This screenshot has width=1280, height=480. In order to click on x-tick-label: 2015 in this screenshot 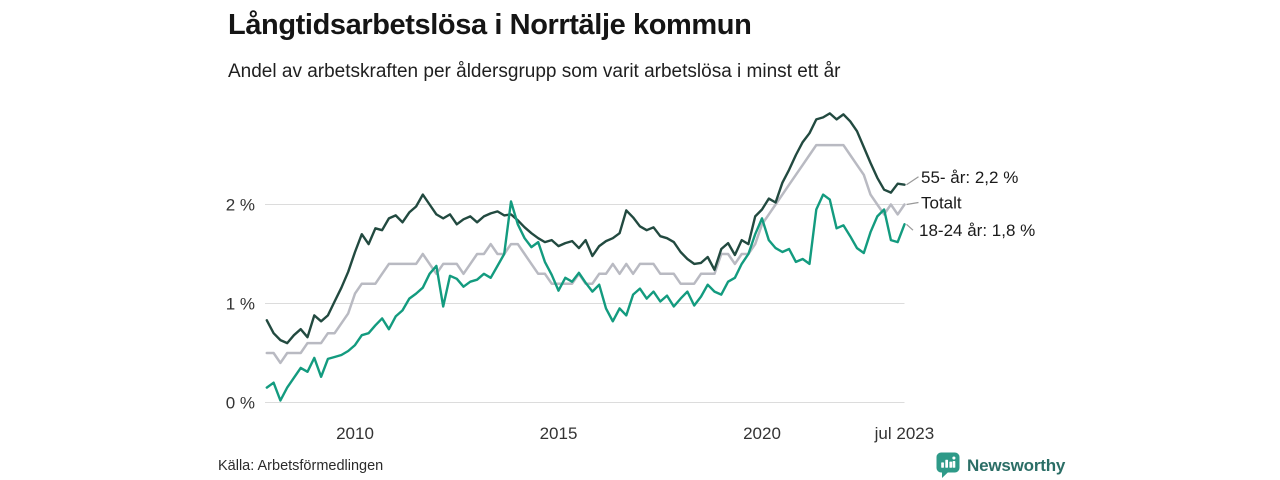, I will do `click(559, 433)`.